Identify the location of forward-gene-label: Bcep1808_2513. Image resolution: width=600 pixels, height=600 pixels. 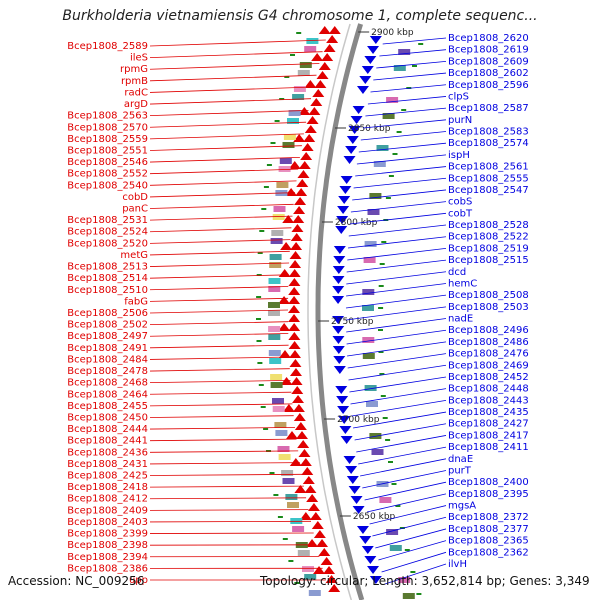
(107, 267).